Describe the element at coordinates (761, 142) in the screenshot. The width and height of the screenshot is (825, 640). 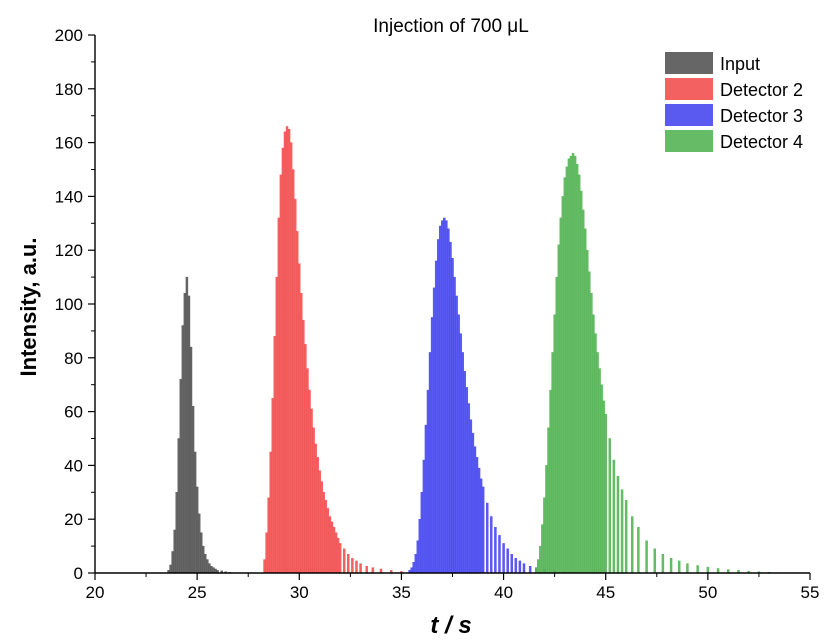
I see `legend-label: Detector 4` at that location.